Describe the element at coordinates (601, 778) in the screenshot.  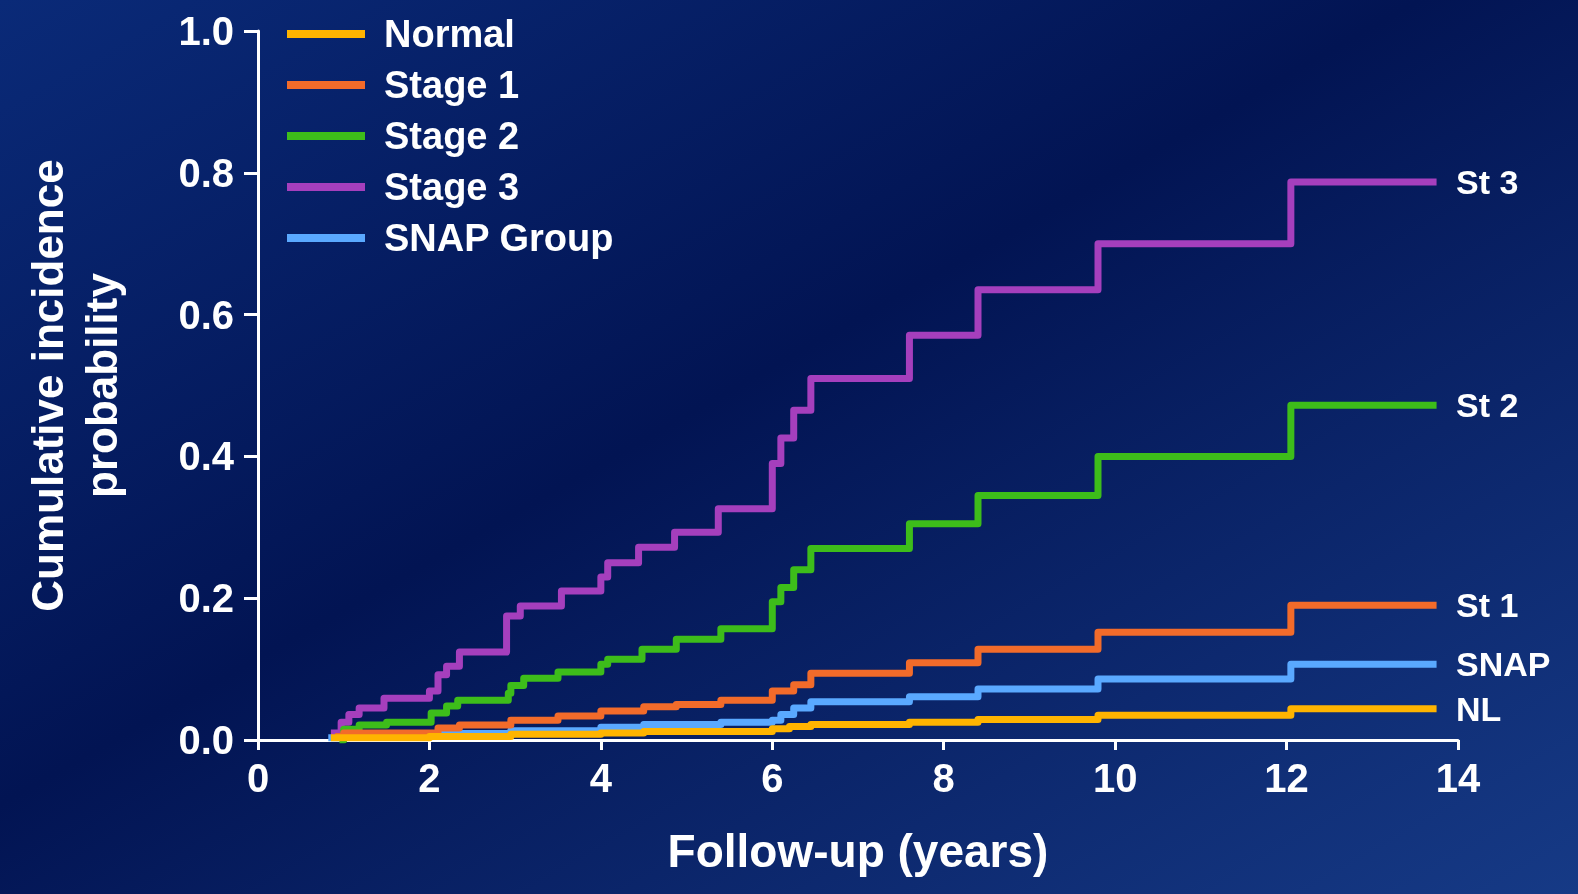
I see `x-tick-label: 4` at that location.